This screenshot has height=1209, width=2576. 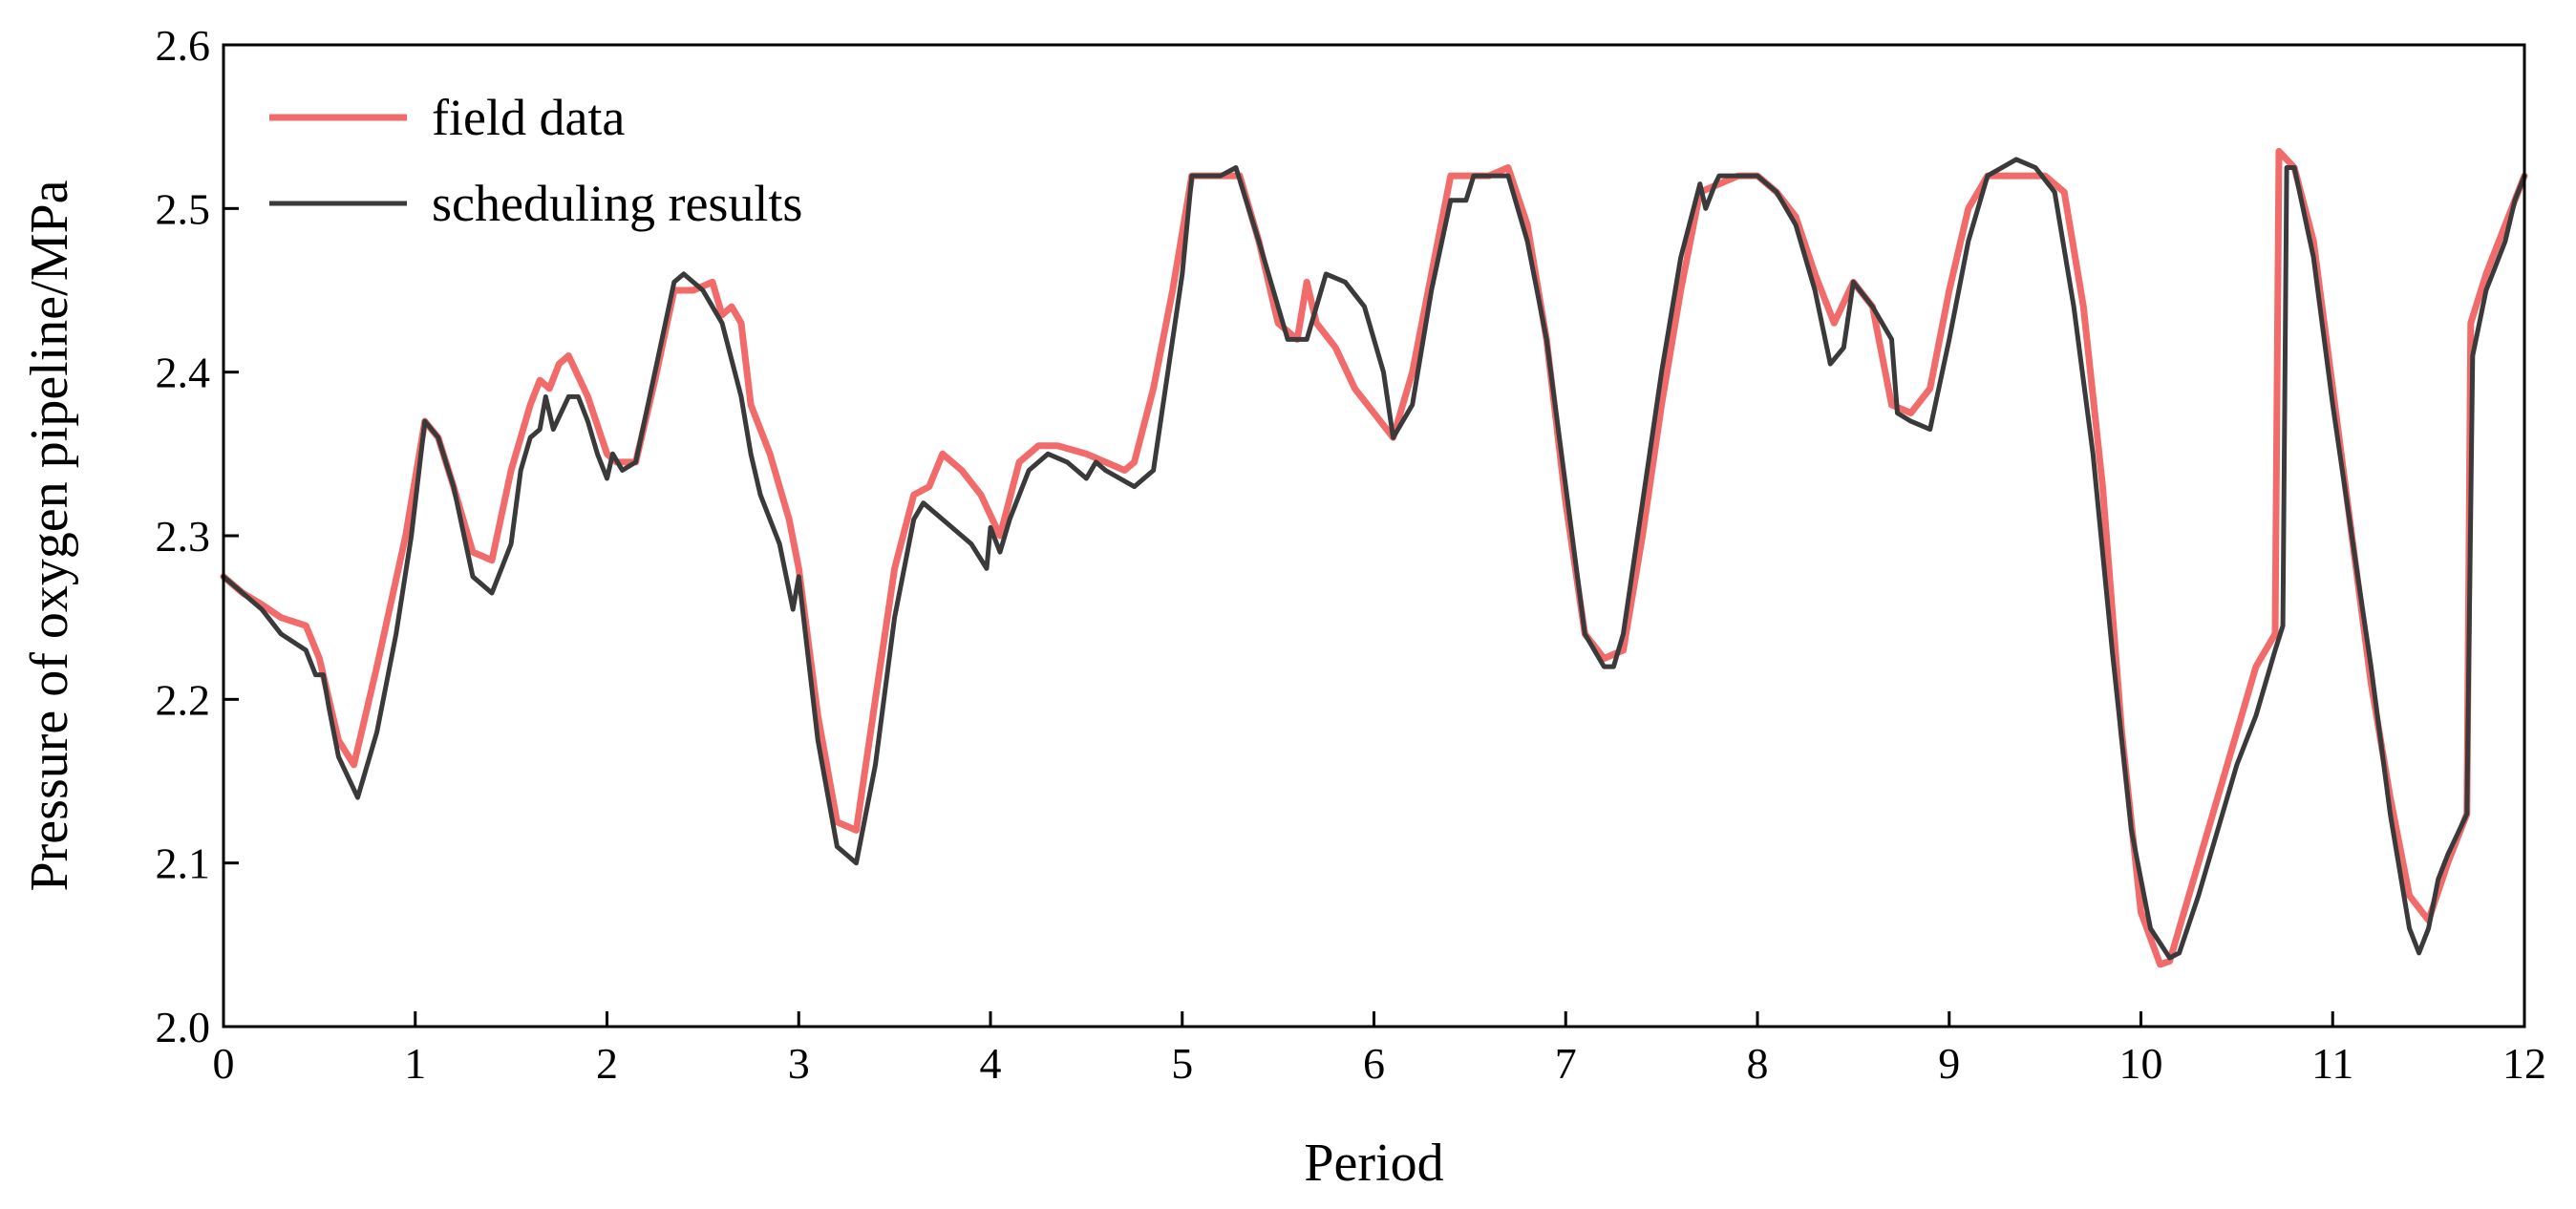 I want to click on y-tick-label: 2.4, so click(x=183, y=373).